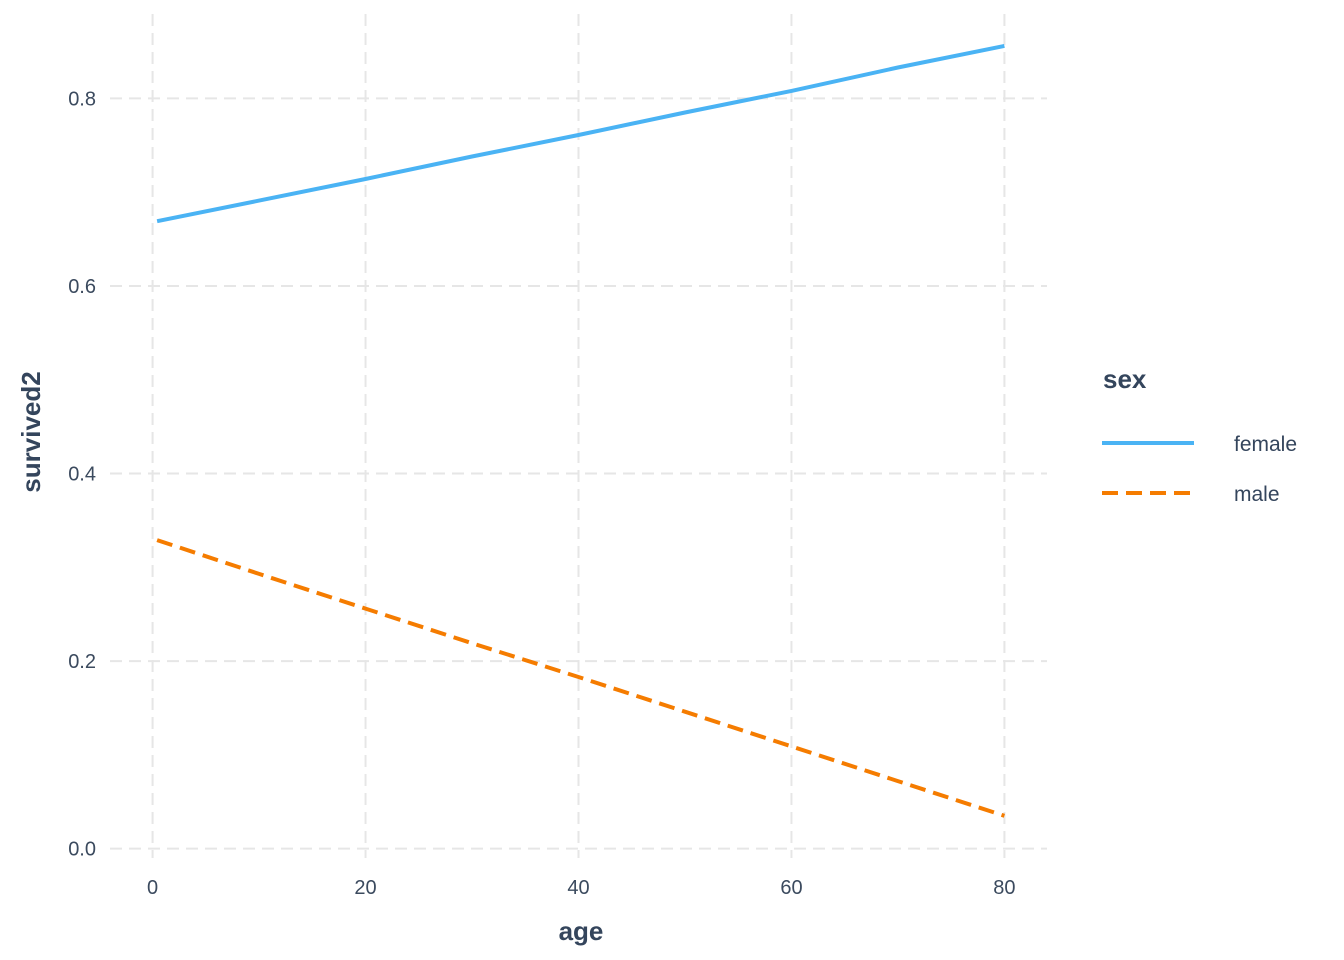 The height and width of the screenshot is (960, 1344). Describe the element at coordinates (82, 850) in the screenshot. I see `y-tick-label: 0.0` at that location.